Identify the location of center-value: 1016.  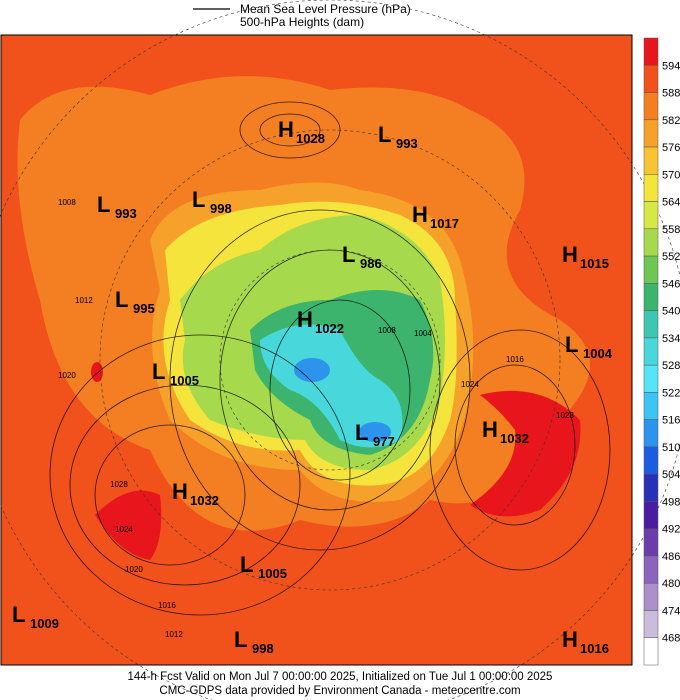
(594, 648).